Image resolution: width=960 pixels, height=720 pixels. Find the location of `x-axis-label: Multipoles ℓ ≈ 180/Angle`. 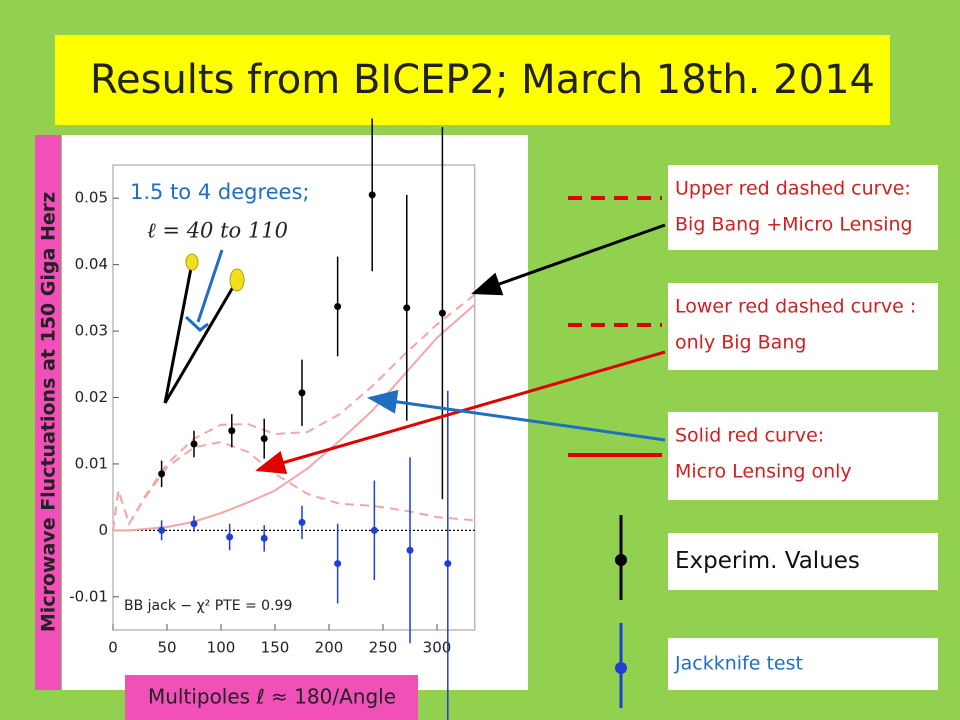

x-axis-label: Multipoles ℓ ≈ 180/Angle is located at coordinates (272, 697).